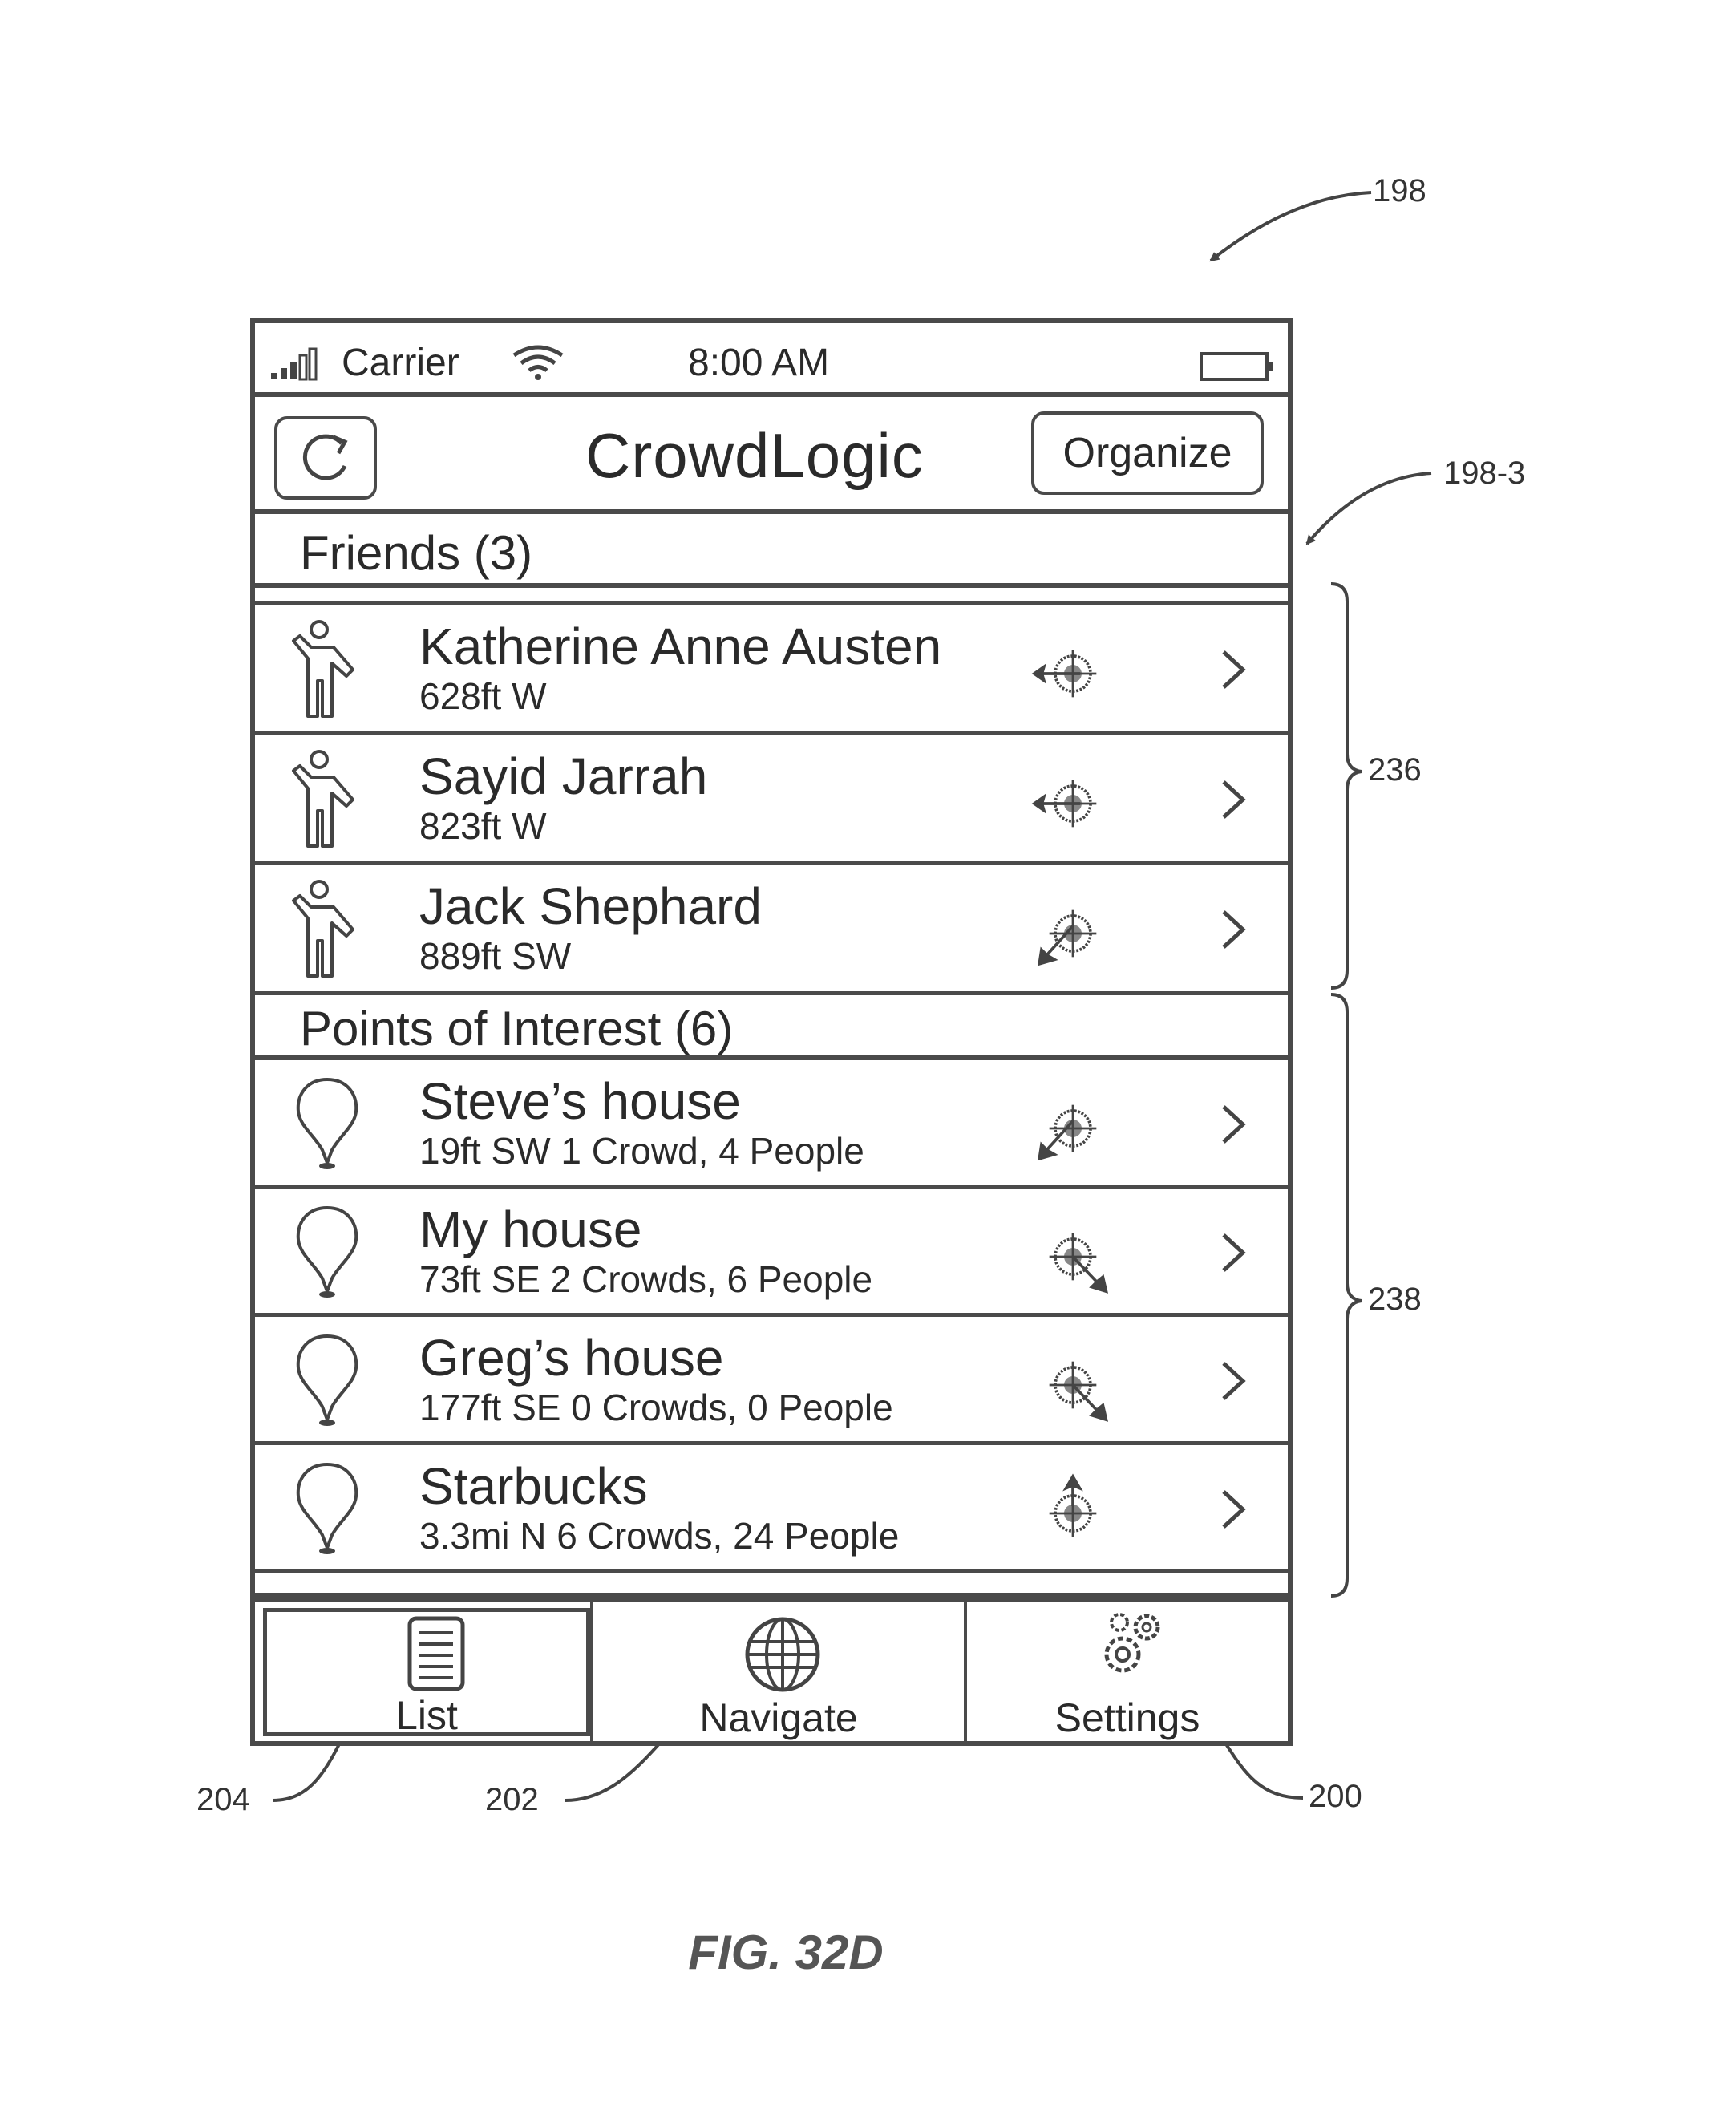 The width and height of the screenshot is (1736, 2106). Describe the element at coordinates (483, 696) in the screenshot. I see `row-detail: 628ft W` at that location.